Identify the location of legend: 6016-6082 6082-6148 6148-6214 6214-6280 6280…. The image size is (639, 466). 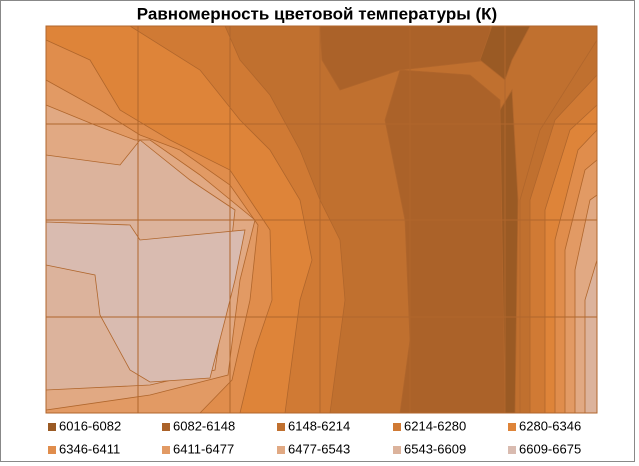
(314, 437).